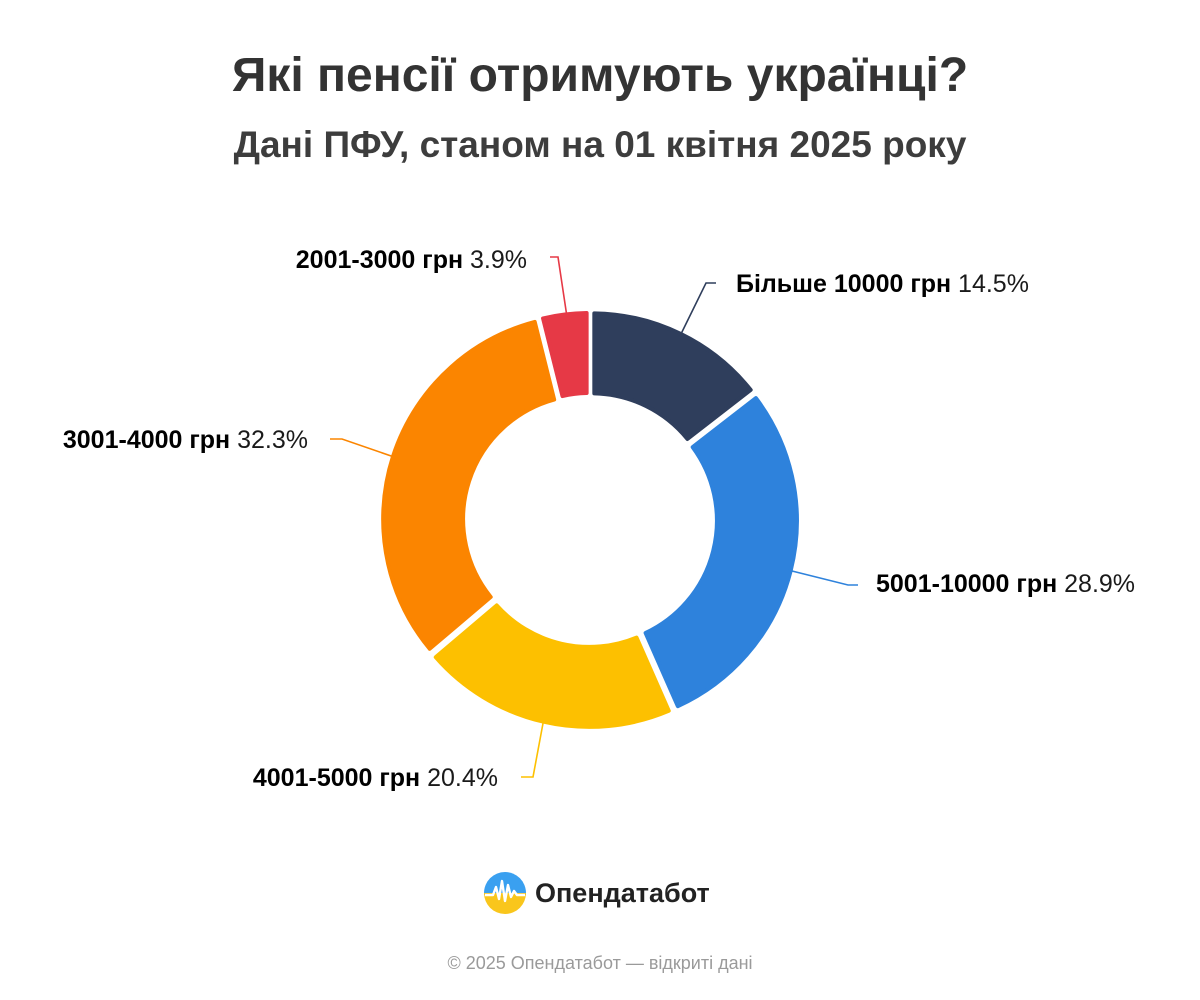 The image size is (1200, 1000). What do you see at coordinates (847, 284) in the screenshot?
I see `slice-category: Більше 10000 грн` at bounding box center [847, 284].